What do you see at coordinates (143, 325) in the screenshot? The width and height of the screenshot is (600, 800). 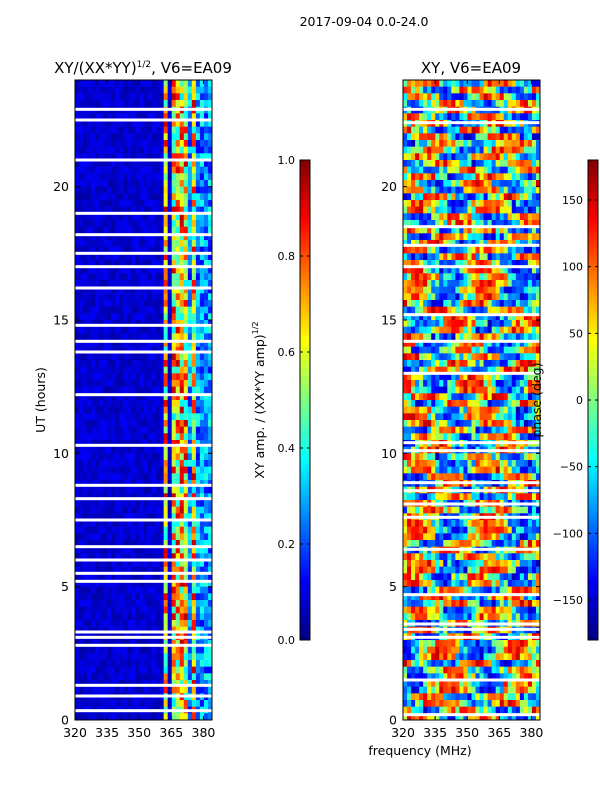 I see `amplitude-flagged-gap` at bounding box center [143, 325].